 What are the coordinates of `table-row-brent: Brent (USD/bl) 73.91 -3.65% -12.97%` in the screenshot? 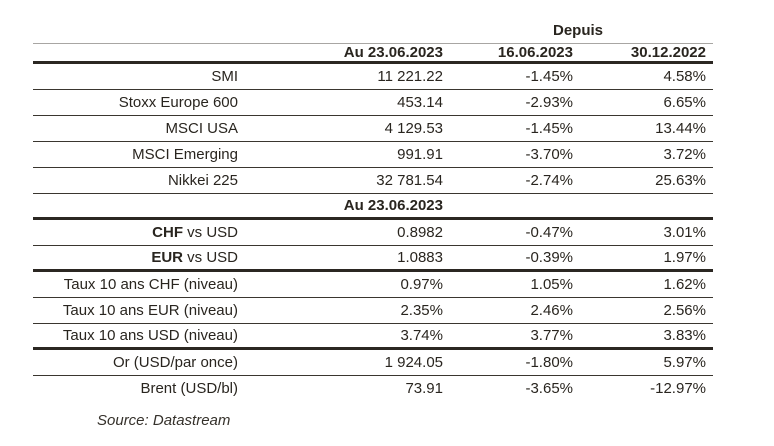 It's located at (373, 388).